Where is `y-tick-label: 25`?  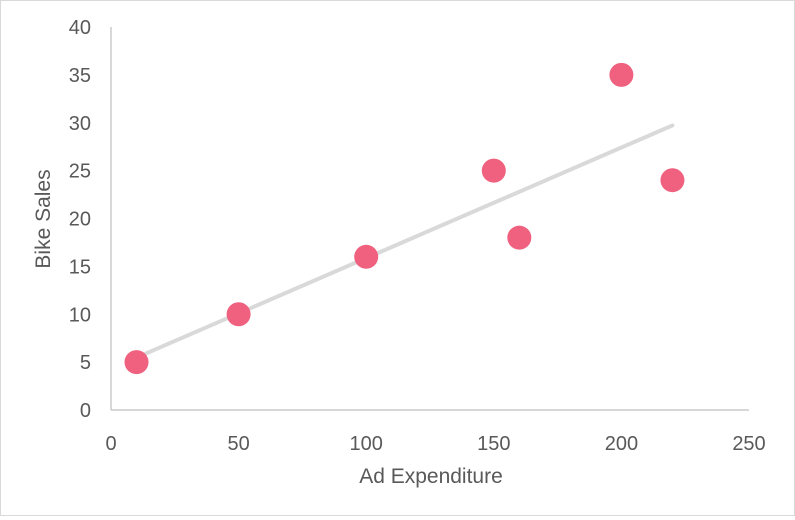 y-tick-label: 25 is located at coordinates (80, 172).